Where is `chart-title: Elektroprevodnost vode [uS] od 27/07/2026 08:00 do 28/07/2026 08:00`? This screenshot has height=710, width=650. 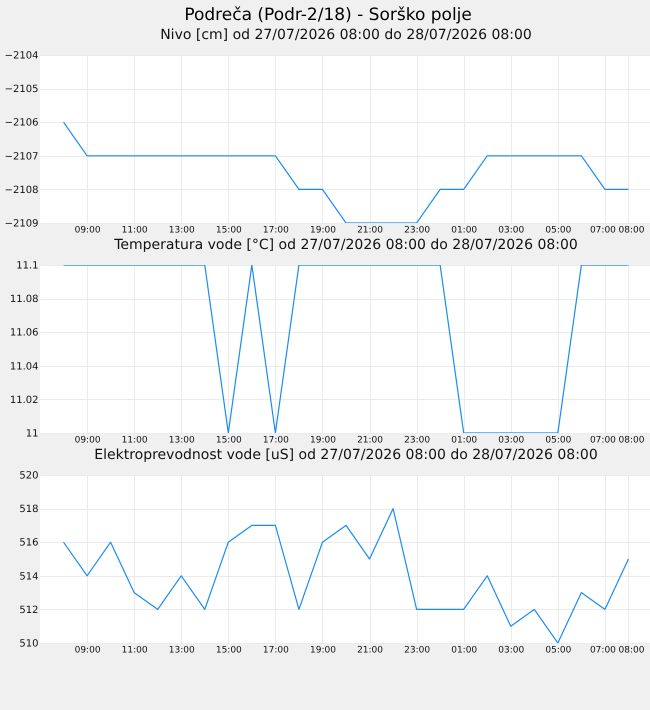
chart-title: Elektroprevodnost vode [uS] od 27/07/2026 08:00 do 28/07/2026 08:00 is located at coordinates (346, 455).